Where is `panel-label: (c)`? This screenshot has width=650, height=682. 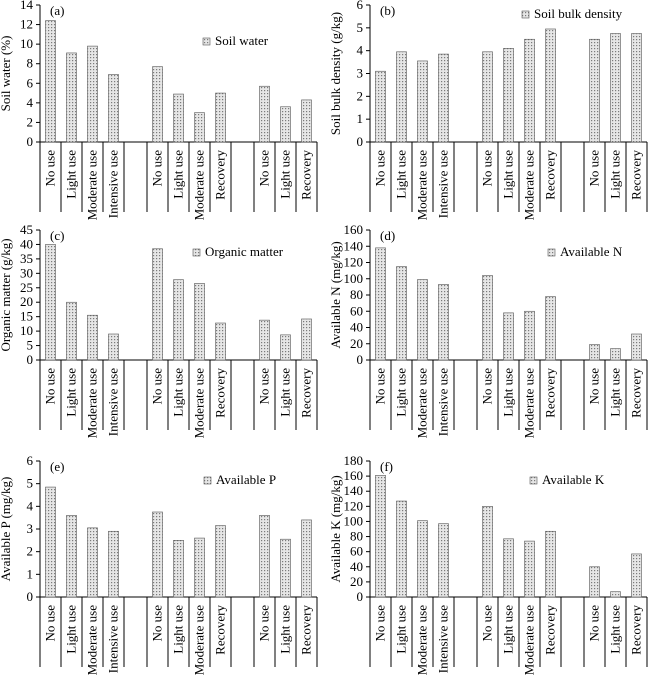 panel-label: (c) is located at coordinates (57, 235).